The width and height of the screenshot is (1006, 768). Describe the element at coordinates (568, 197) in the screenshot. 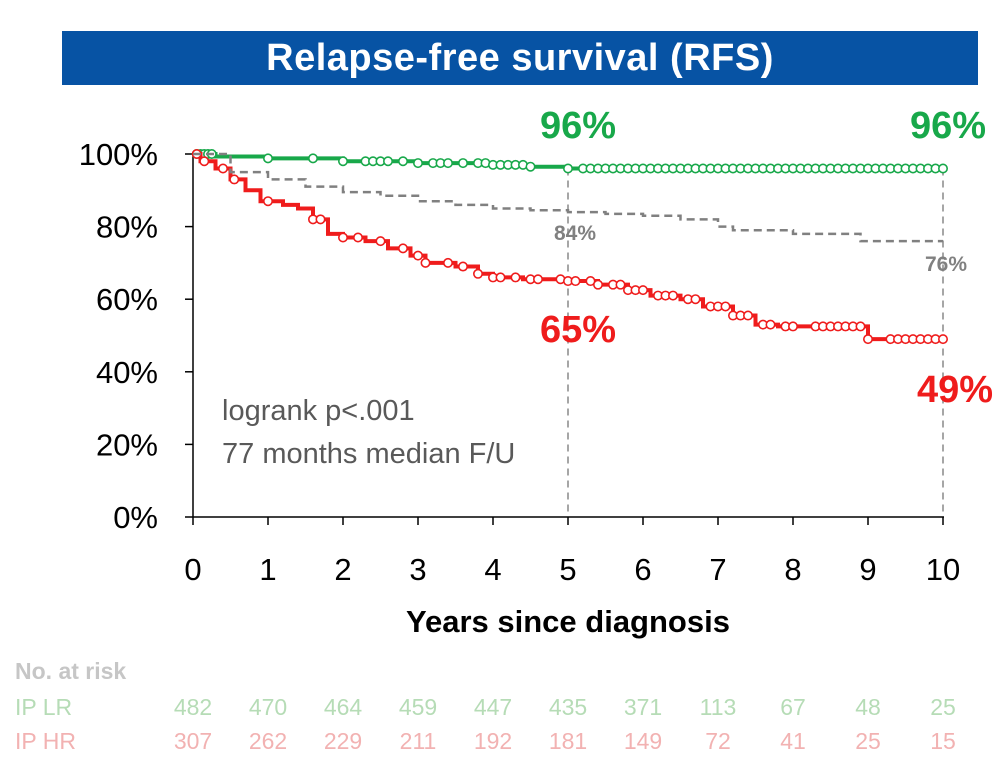

I see `series-line` at that location.